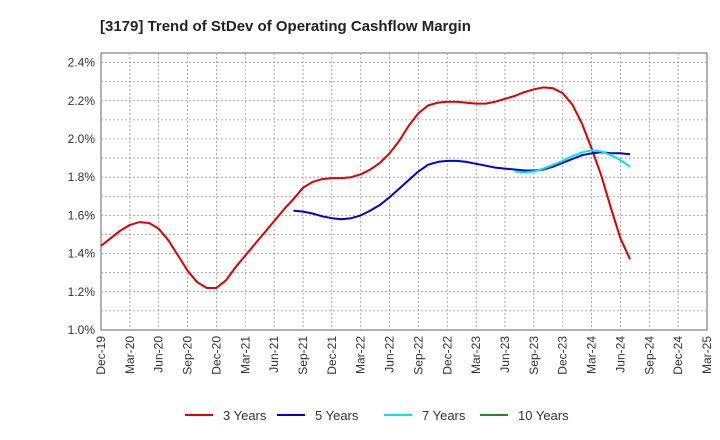 The width and height of the screenshot is (720, 440). What do you see at coordinates (245, 415) in the screenshot?
I see `legend-label: 3 Years` at bounding box center [245, 415].